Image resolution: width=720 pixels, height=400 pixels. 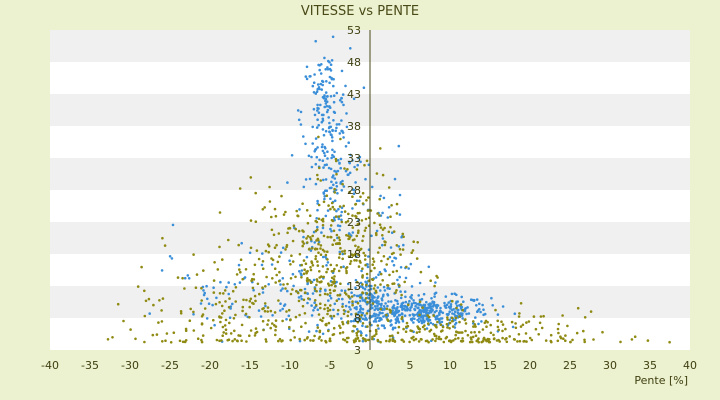 I want to click on y-tick-label: 3, so click(x=357, y=350).